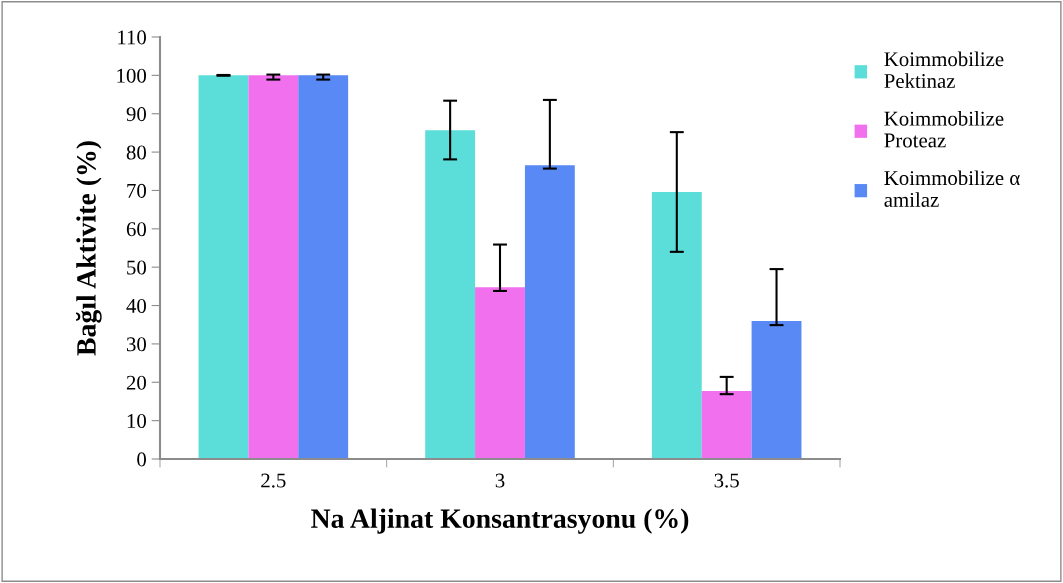 Image resolution: width=1063 pixels, height=583 pixels. What do you see at coordinates (273, 480) in the screenshot?
I see `x-tick-label: 2.5` at bounding box center [273, 480].